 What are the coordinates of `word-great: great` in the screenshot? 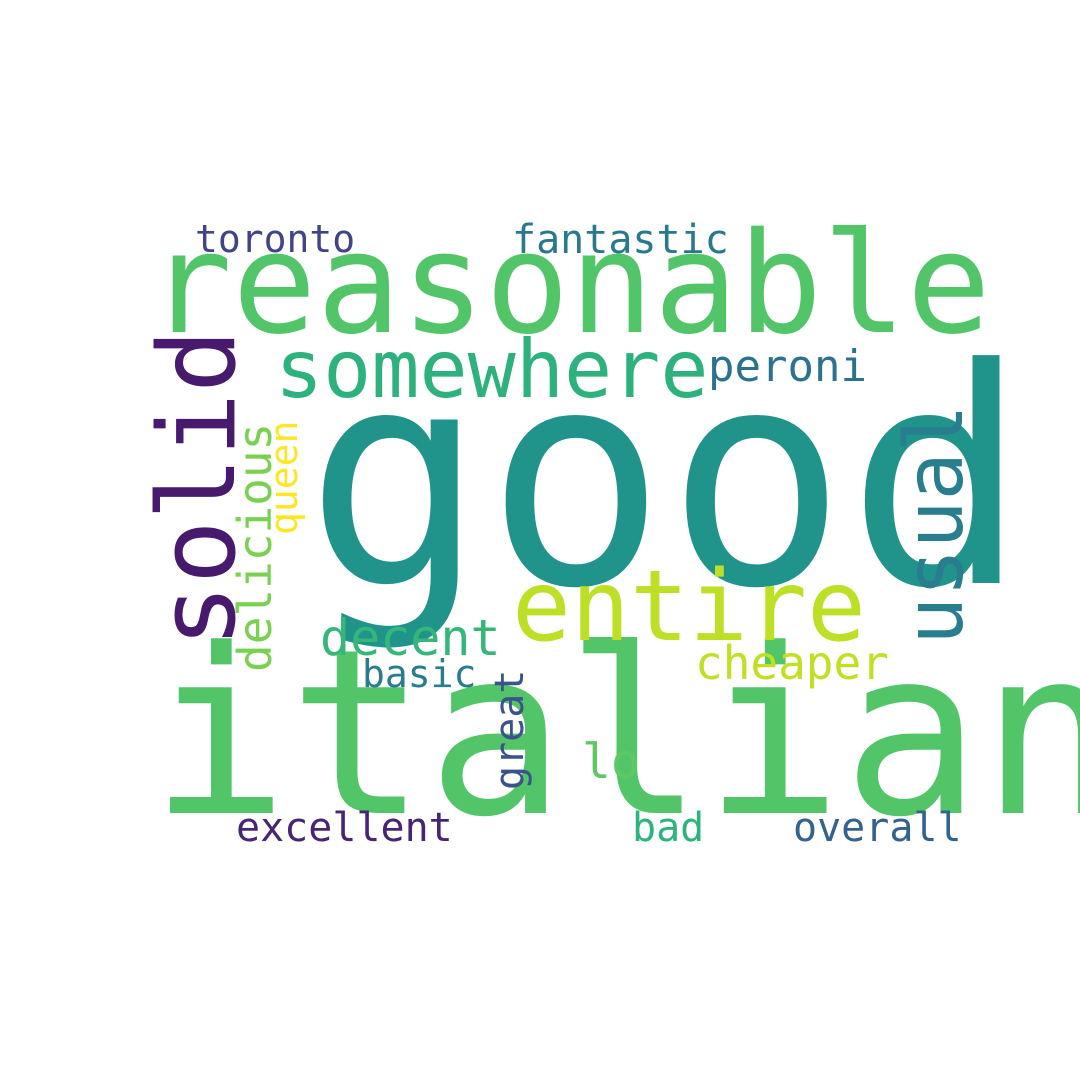 It's located at (510, 729).